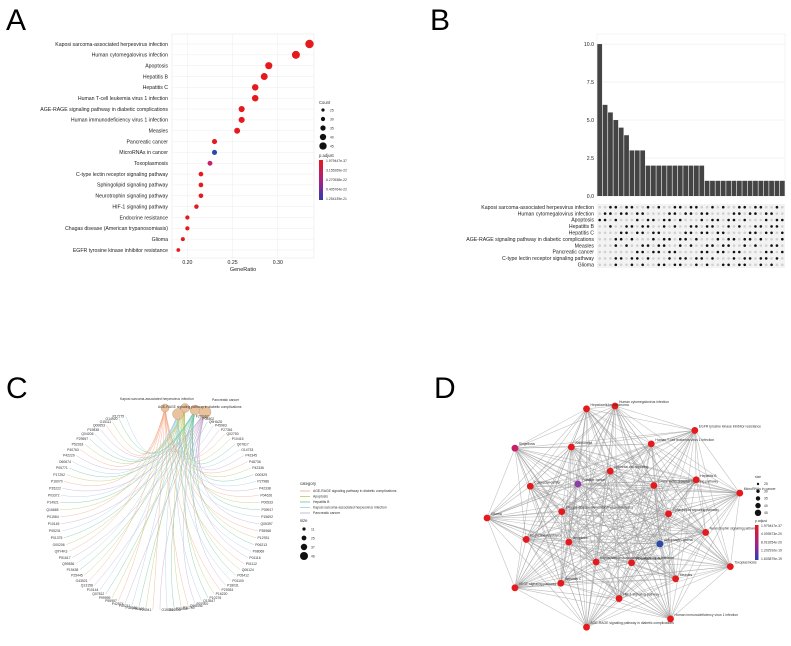 The width and height of the screenshot is (791, 646). Describe the element at coordinates (216, 598) in the screenshot. I see `panel-c-gene-label: P10276` at that location.